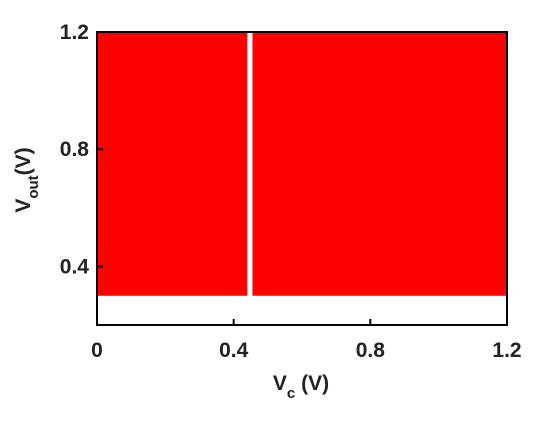 This screenshot has height=425, width=560. I want to click on x-tick-label: 0.8, so click(371, 350).